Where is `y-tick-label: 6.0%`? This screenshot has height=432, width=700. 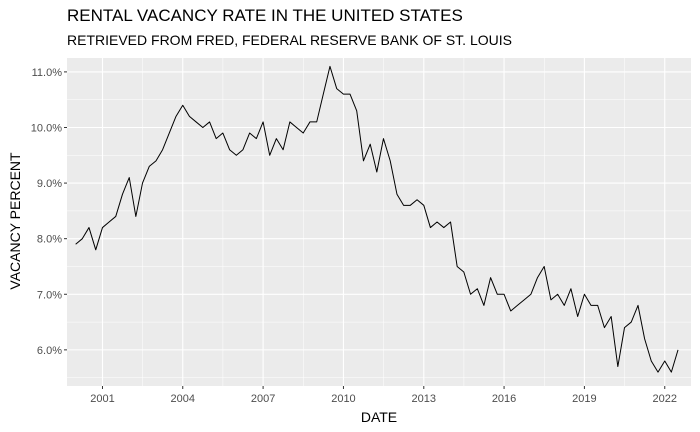 y-tick-label: 6.0% is located at coordinates (49, 351).